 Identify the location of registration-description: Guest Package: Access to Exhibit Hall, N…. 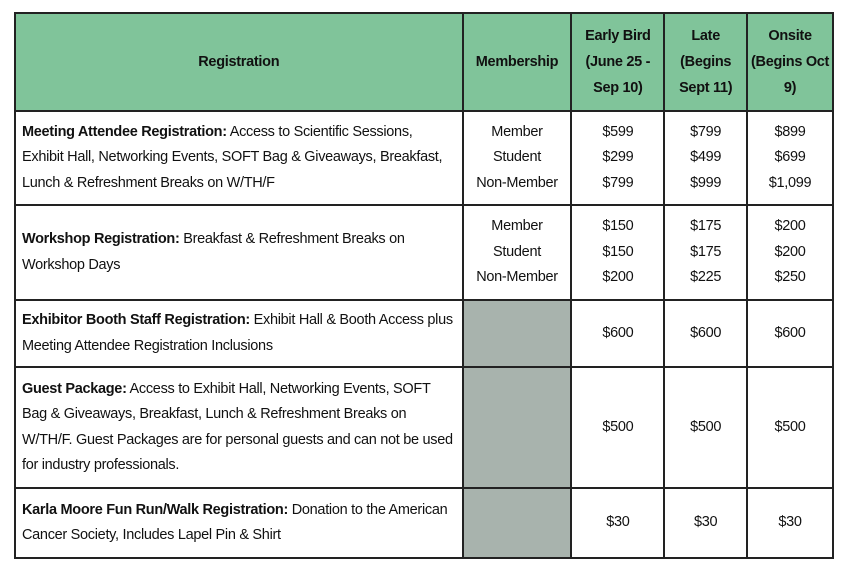
(239, 427).